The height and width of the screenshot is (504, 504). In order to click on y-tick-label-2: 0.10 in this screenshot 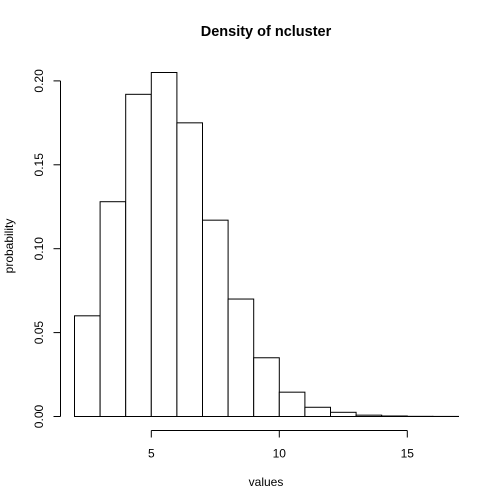, I will do `click(39, 249)`.